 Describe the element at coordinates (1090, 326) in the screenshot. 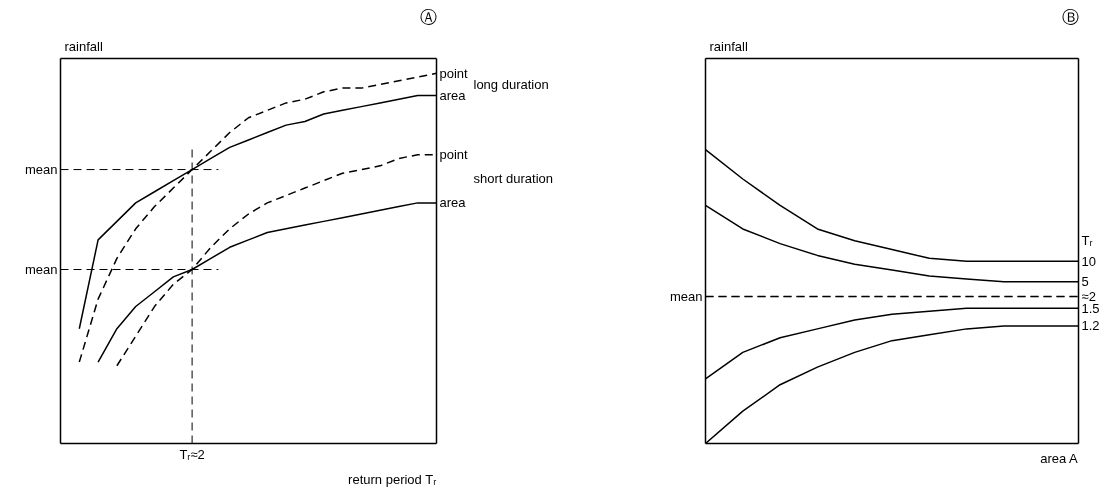

I see `series-label: 1.2` at that location.